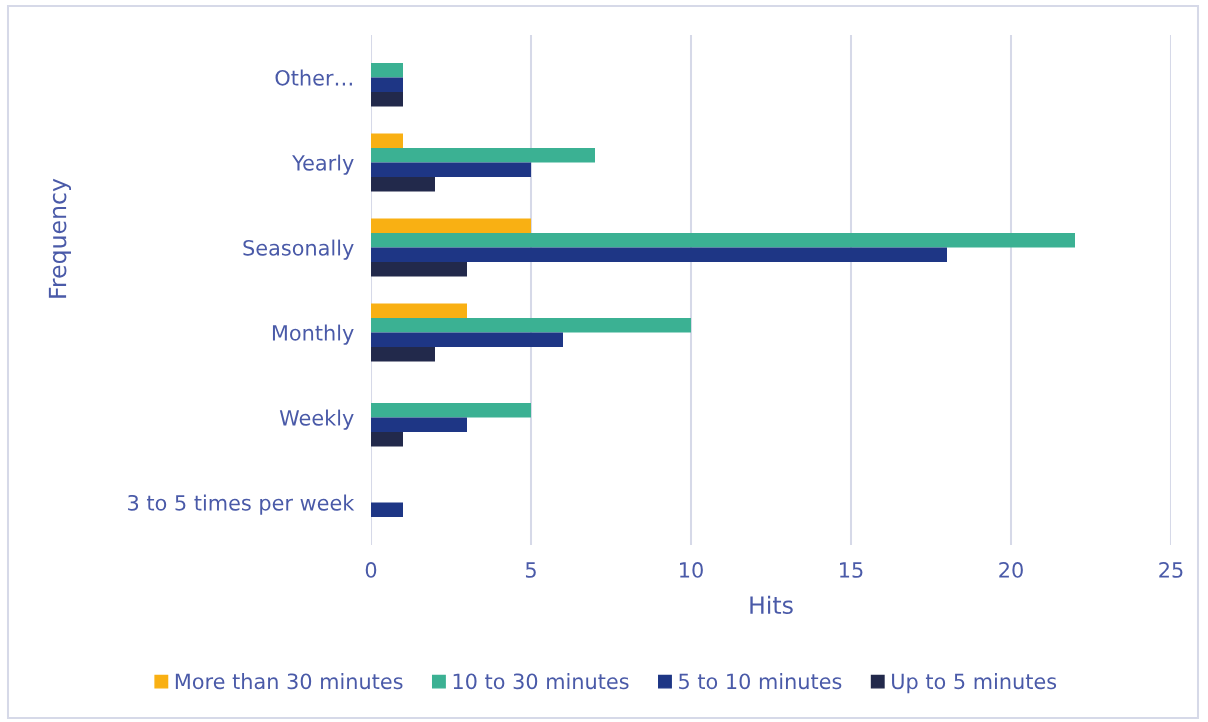  What do you see at coordinates (313, 334) in the screenshot?
I see `y-tick-label: Monthly` at bounding box center [313, 334].